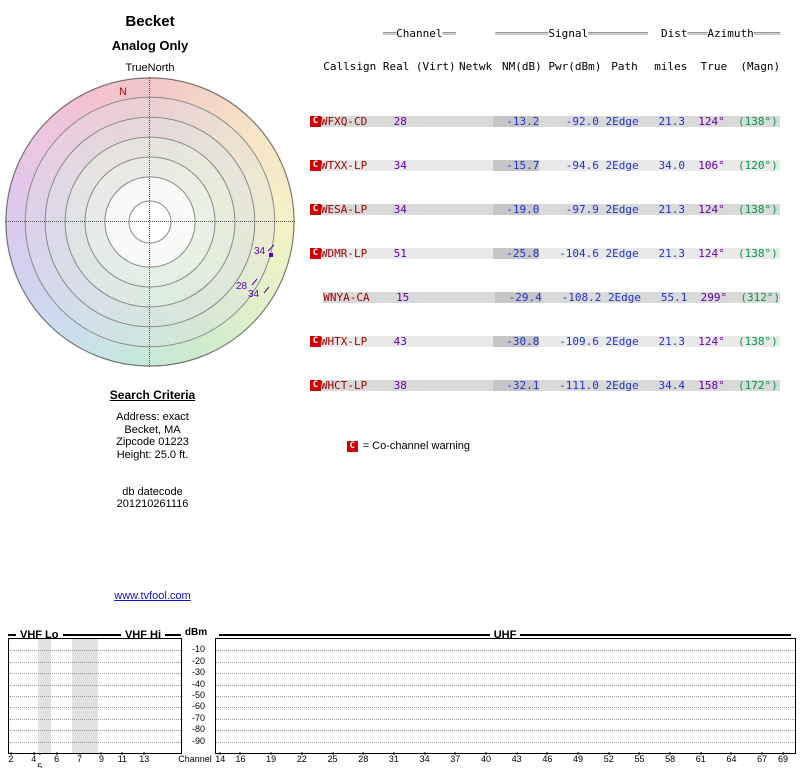 The height and width of the screenshot is (768, 800). I want to click on x-tick-label: 5, so click(40, 765).